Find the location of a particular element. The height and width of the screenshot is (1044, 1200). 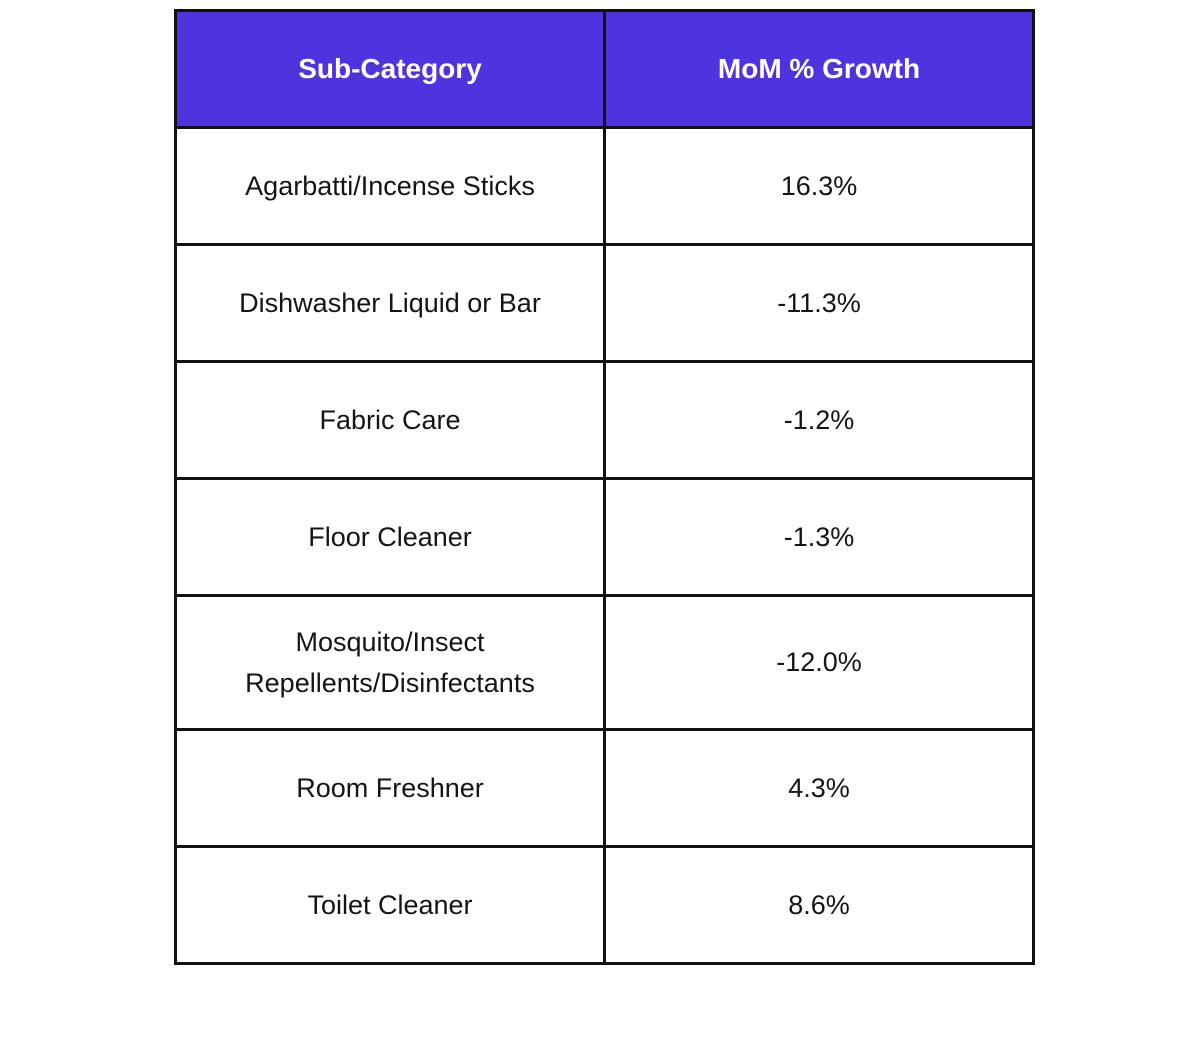

column-header-sub-category: Sub-Category is located at coordinates (390, 69).